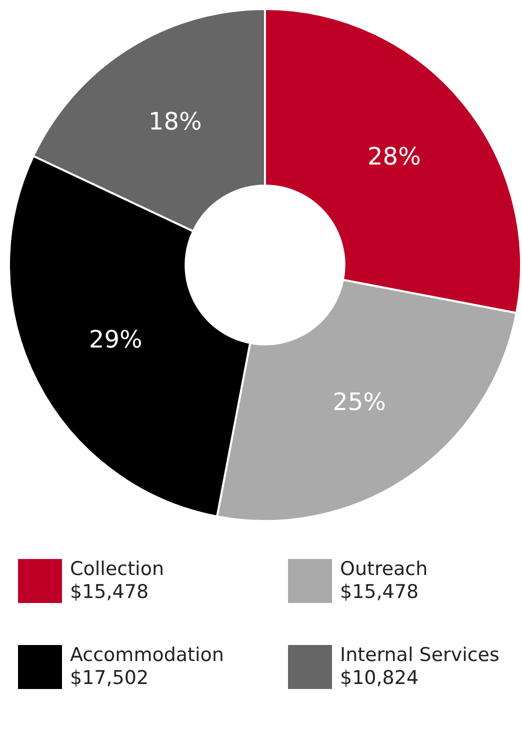  Describe the element at coordinates (117, 581) in the screenshot. I see `legend-label: Collection $15,478` at that location.